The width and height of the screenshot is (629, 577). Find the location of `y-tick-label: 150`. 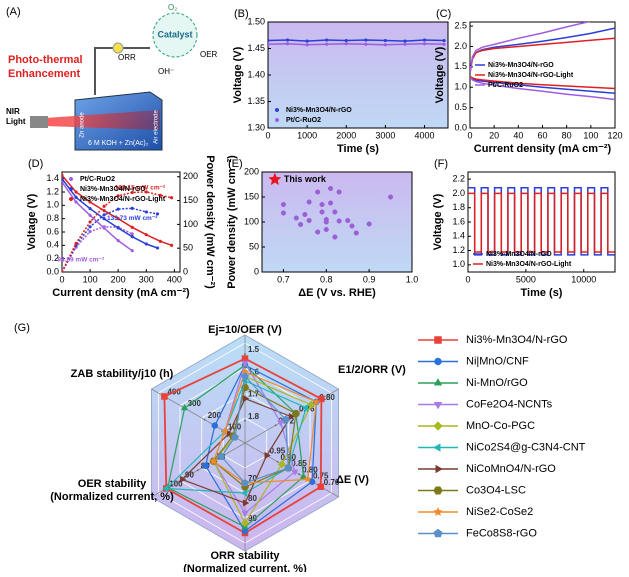

y-tick-label: 150 is located at coordinates (251, 196).